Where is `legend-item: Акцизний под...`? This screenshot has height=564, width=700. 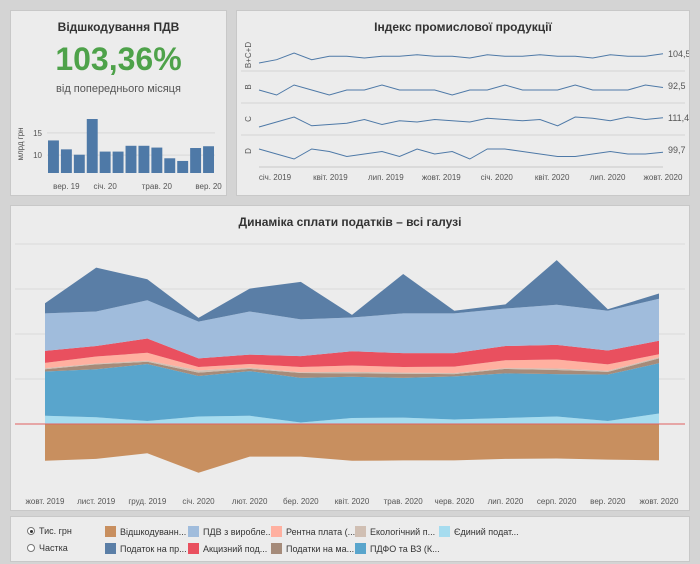
legend-item: Акцизний под... is located at coordinates (227, 548).